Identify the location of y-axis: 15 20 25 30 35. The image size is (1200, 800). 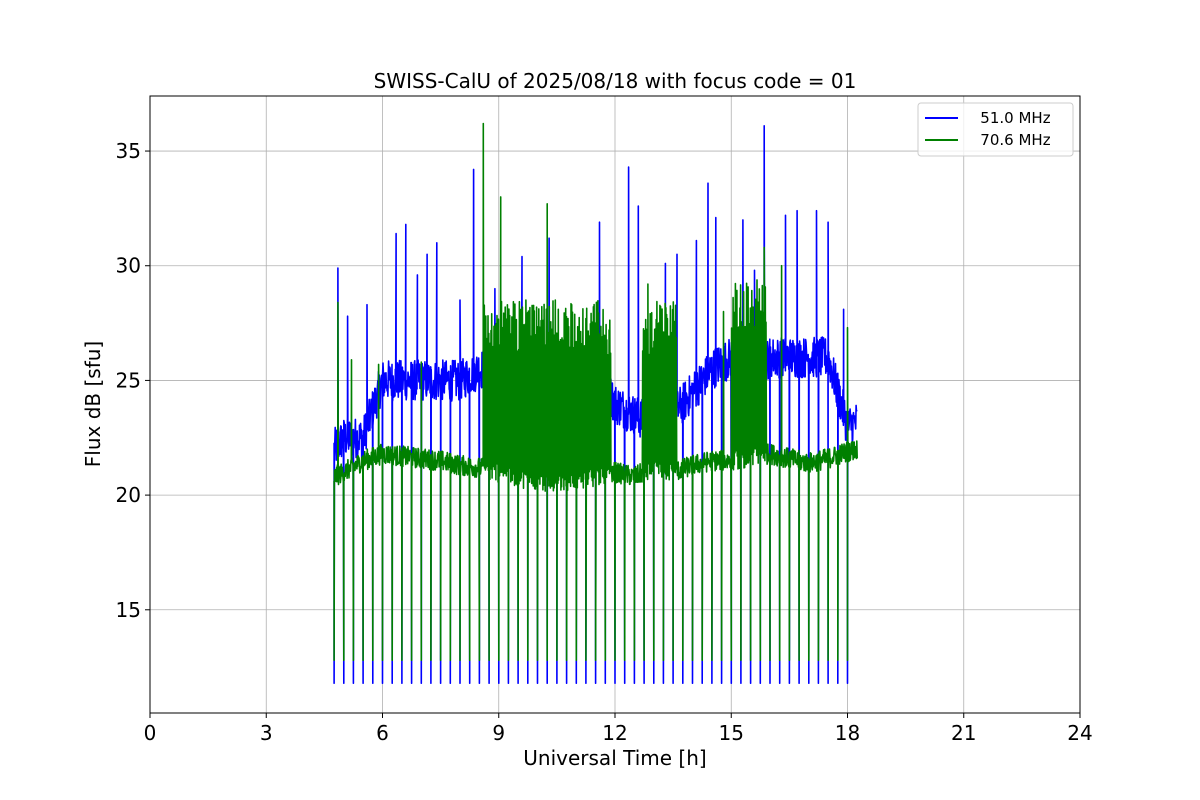
(133, 380).